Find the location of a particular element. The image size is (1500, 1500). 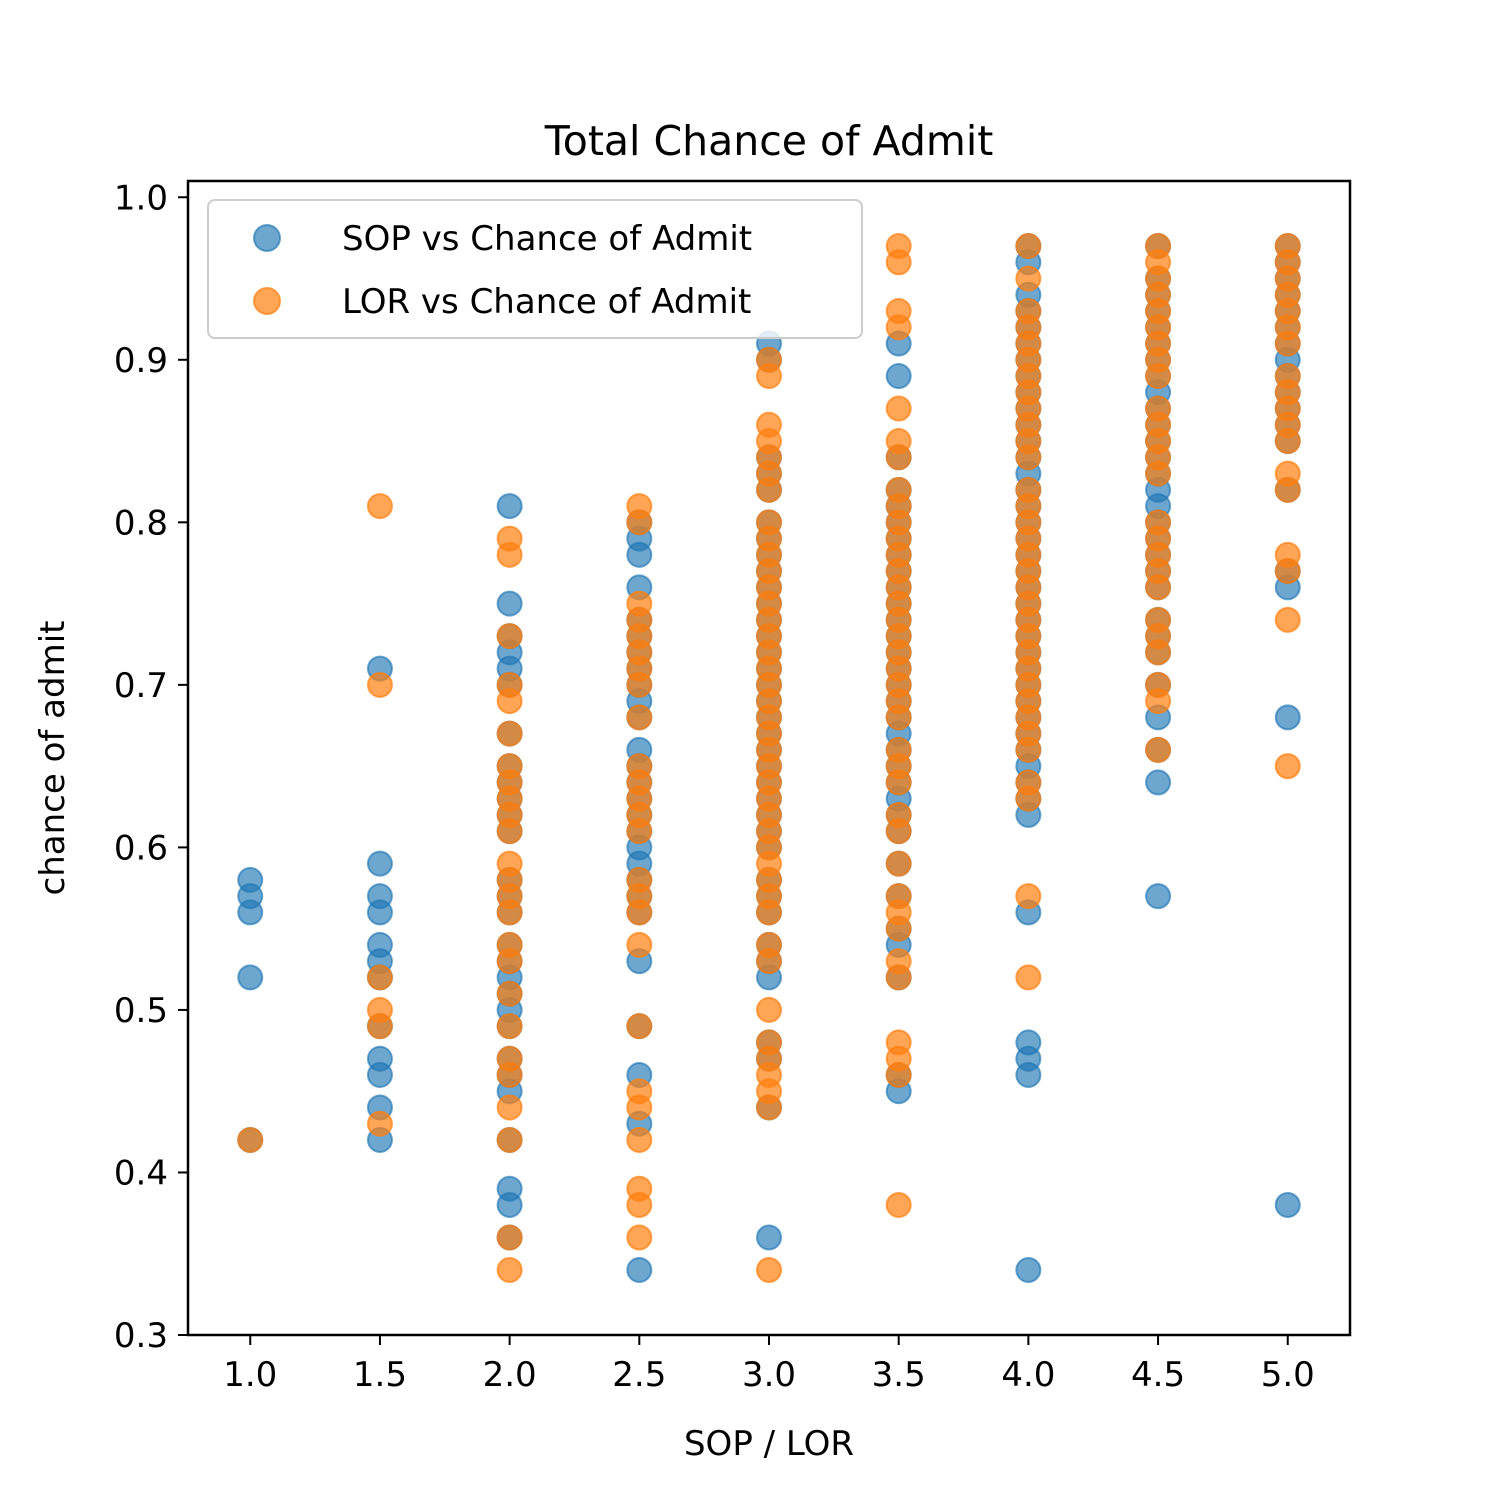

y-tick-label: 1.0 is located at coordinates (141, 198).